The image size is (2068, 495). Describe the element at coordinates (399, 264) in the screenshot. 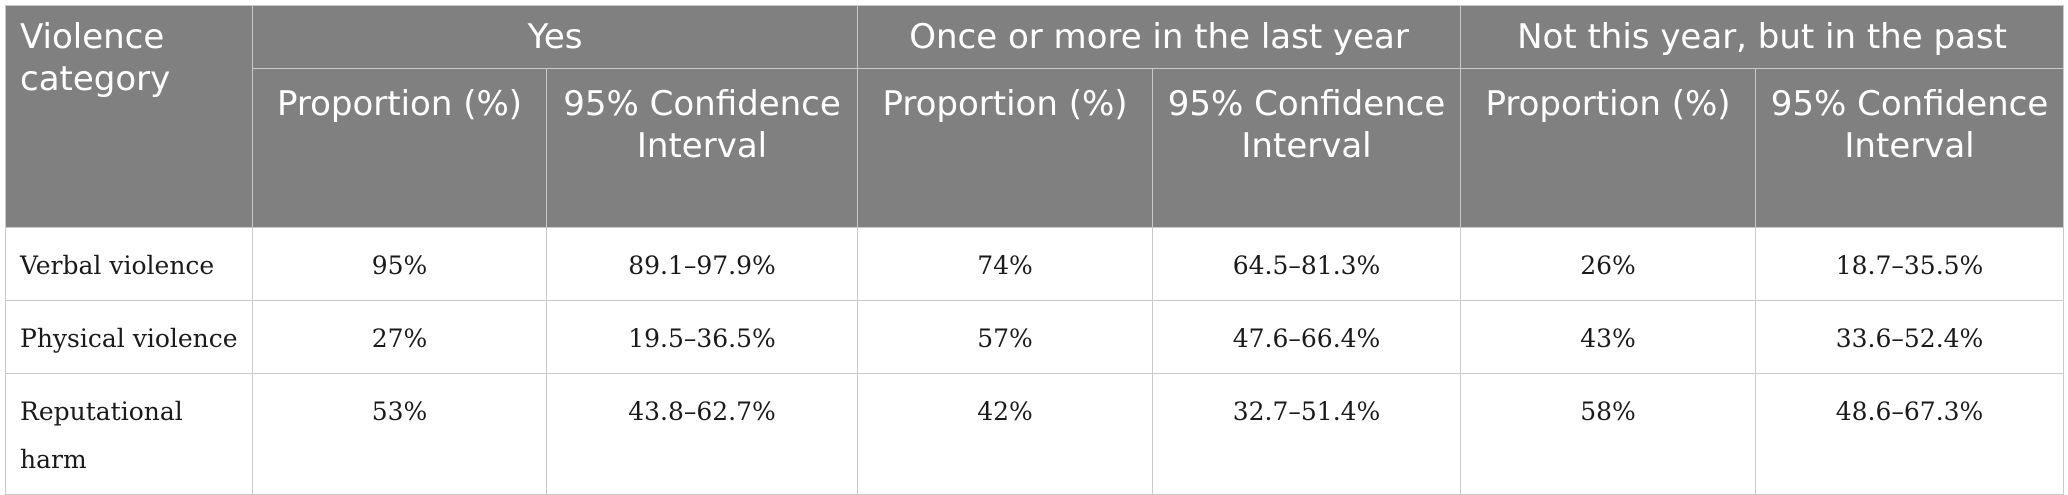

I see `cell-yes-proportion: 95%` at that location.